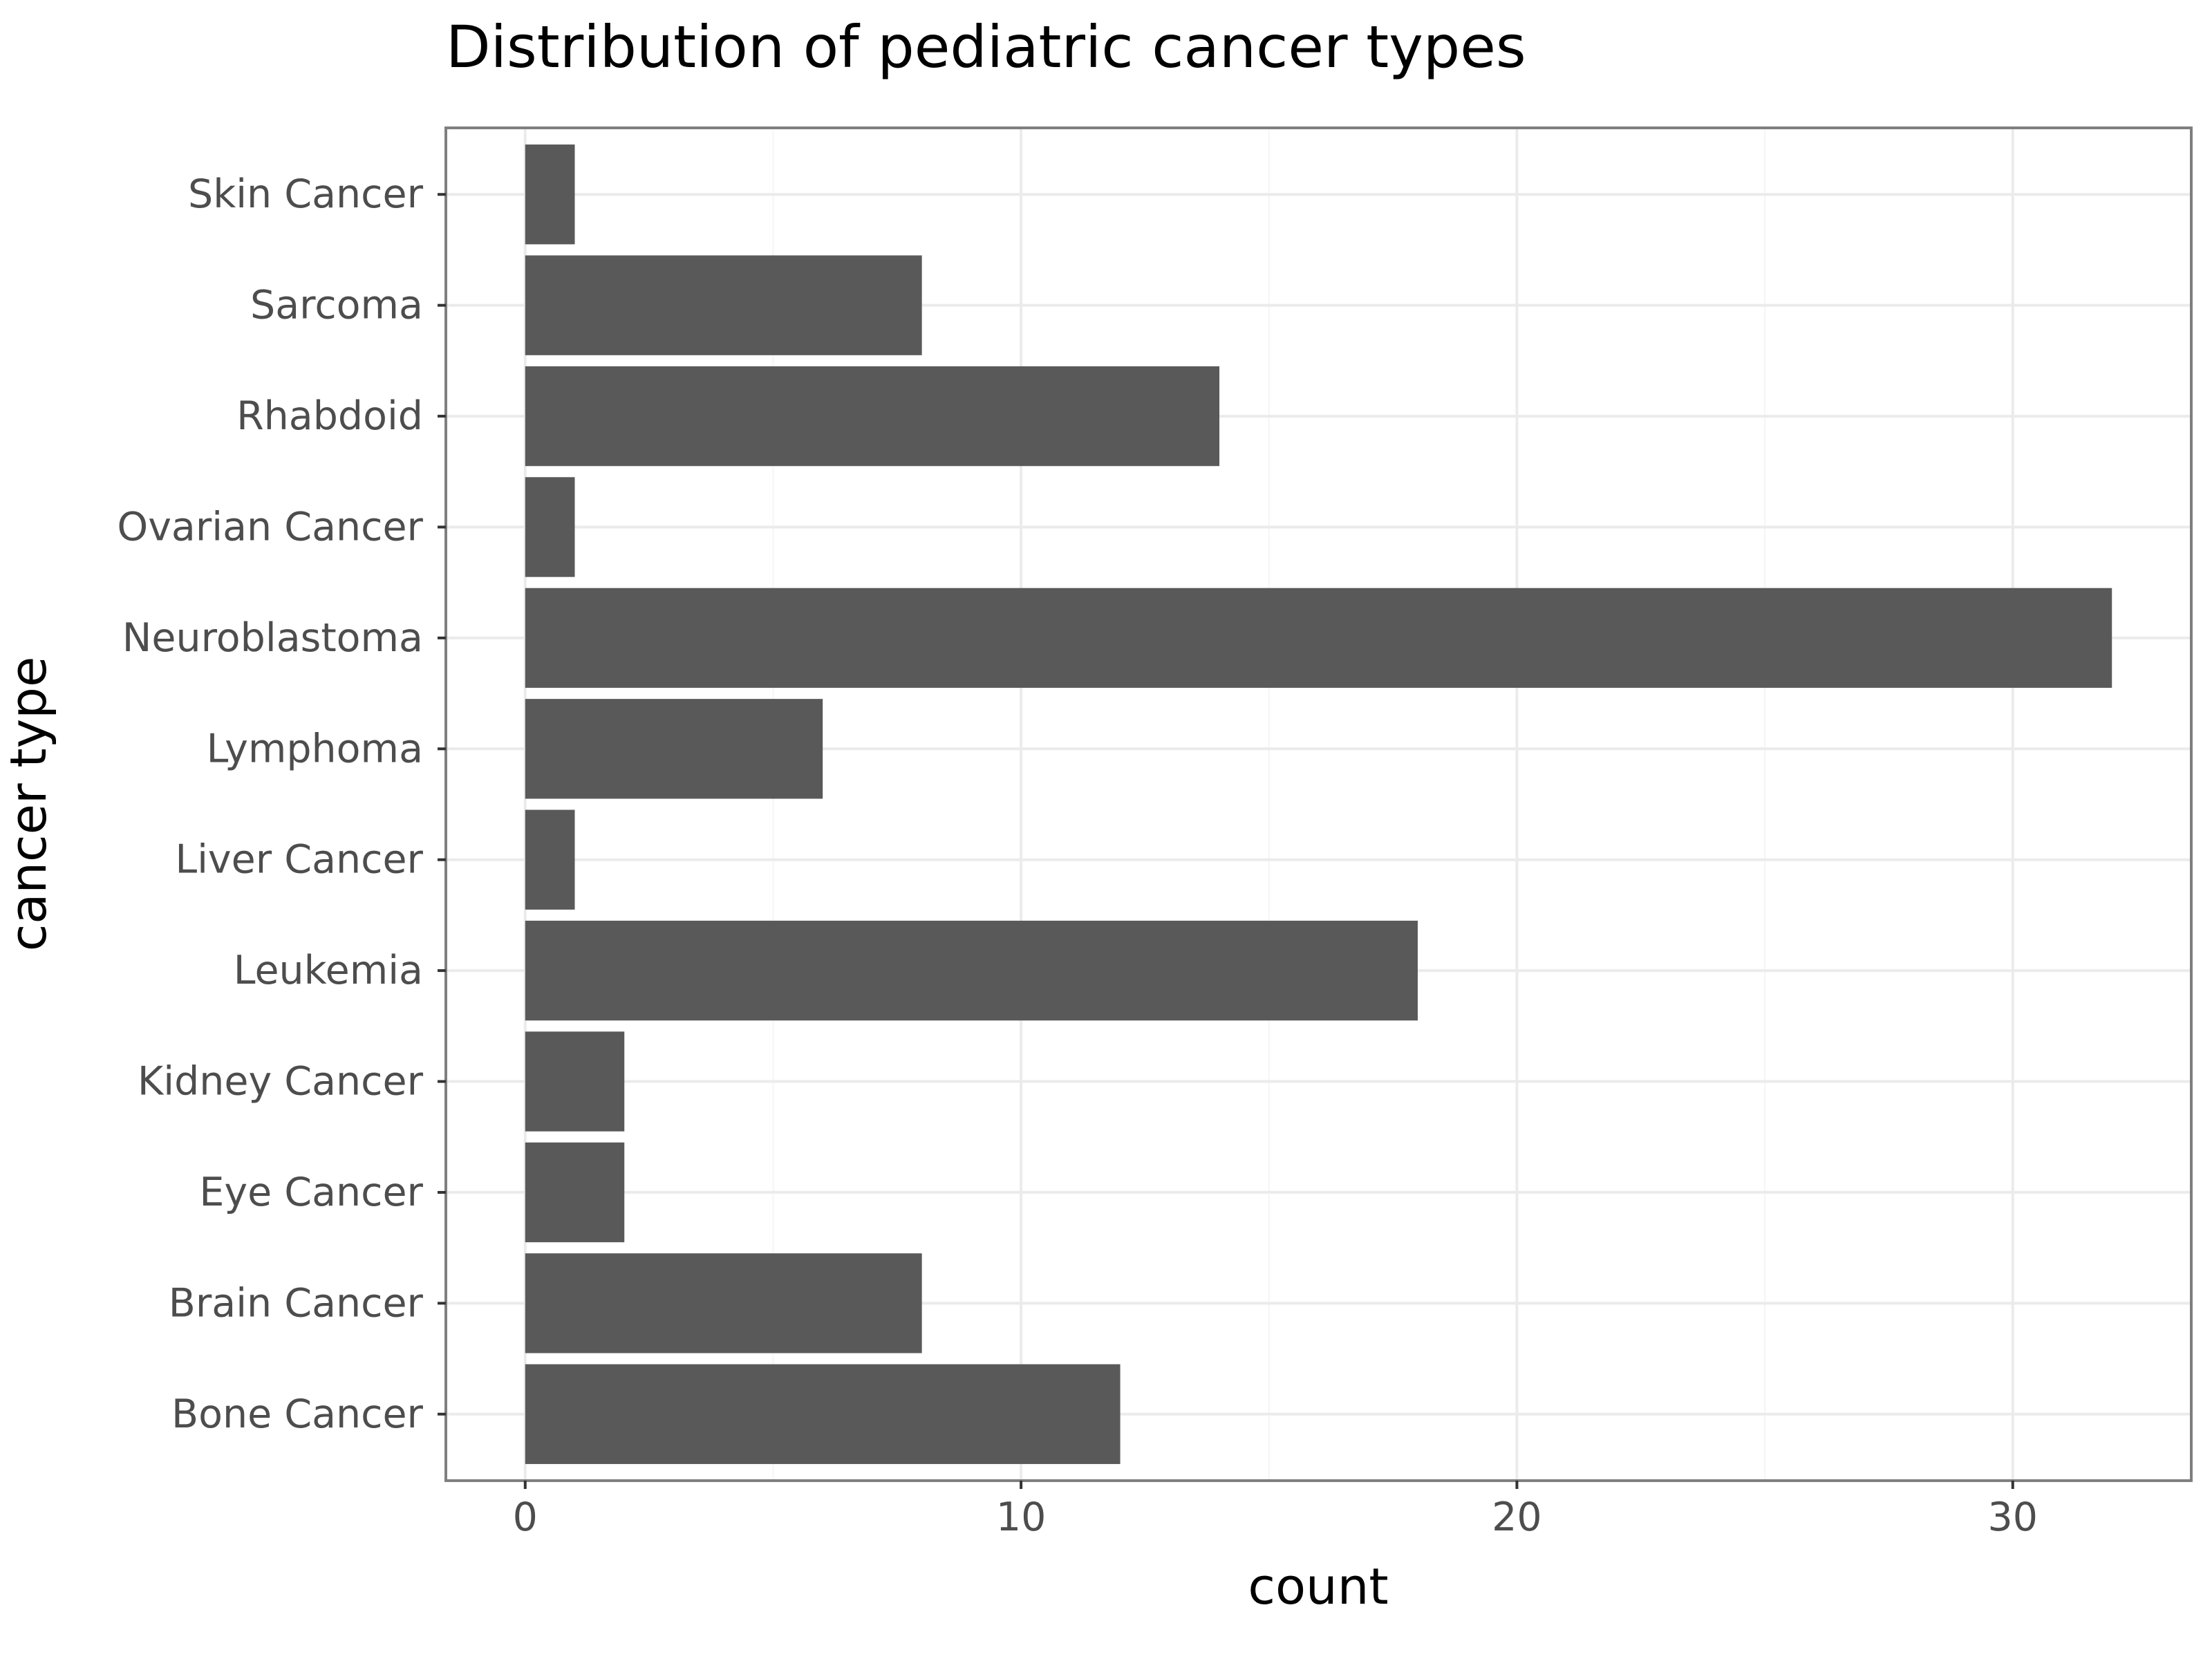 The width and height of the screenshot is (2212, 1659). What do you see at coordinates (337, 306) in the screenshot?
I see `y-tick-label: Sarcoma` at bounding box center [337, 306].